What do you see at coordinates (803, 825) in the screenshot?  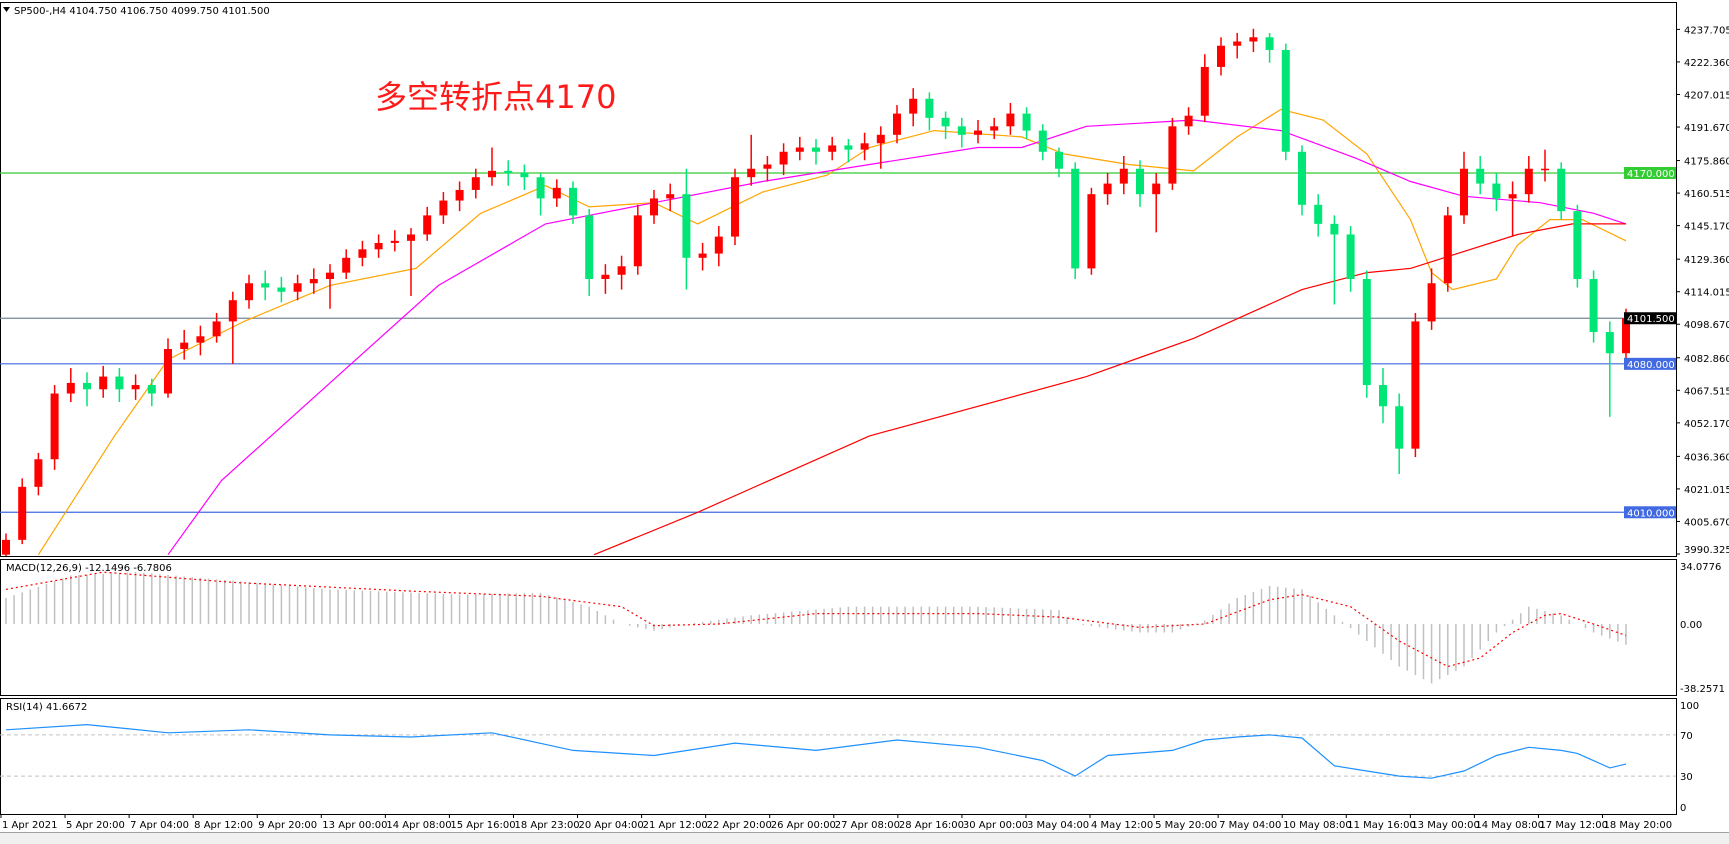 I see `x-tick-label: 26 Apr 00:00` at bounding box center [803, 825].